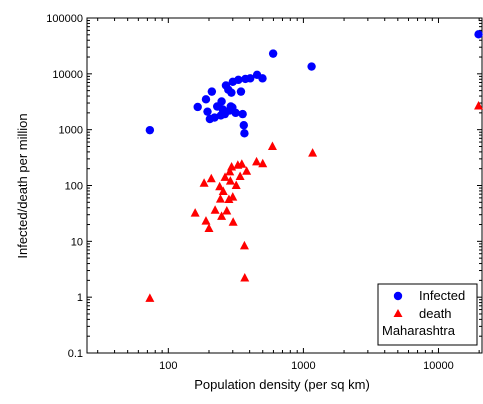  Describe the element at coordinates (303, 366) in the screenshot. I see `x-tick-label: 1000` at that location.